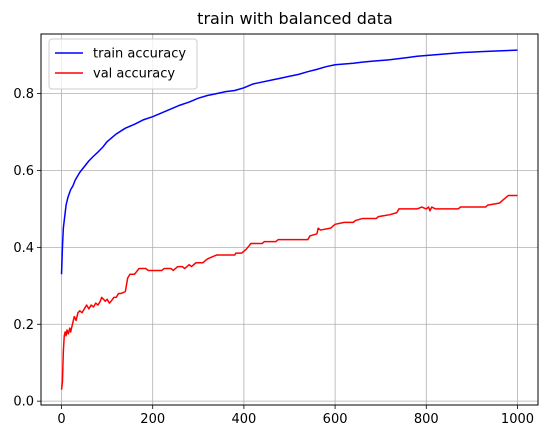 The image size is (547, 435). Describe the element at coordinates (335, 419) in the screenshot. I see `x-tick-label: 600` at that location.